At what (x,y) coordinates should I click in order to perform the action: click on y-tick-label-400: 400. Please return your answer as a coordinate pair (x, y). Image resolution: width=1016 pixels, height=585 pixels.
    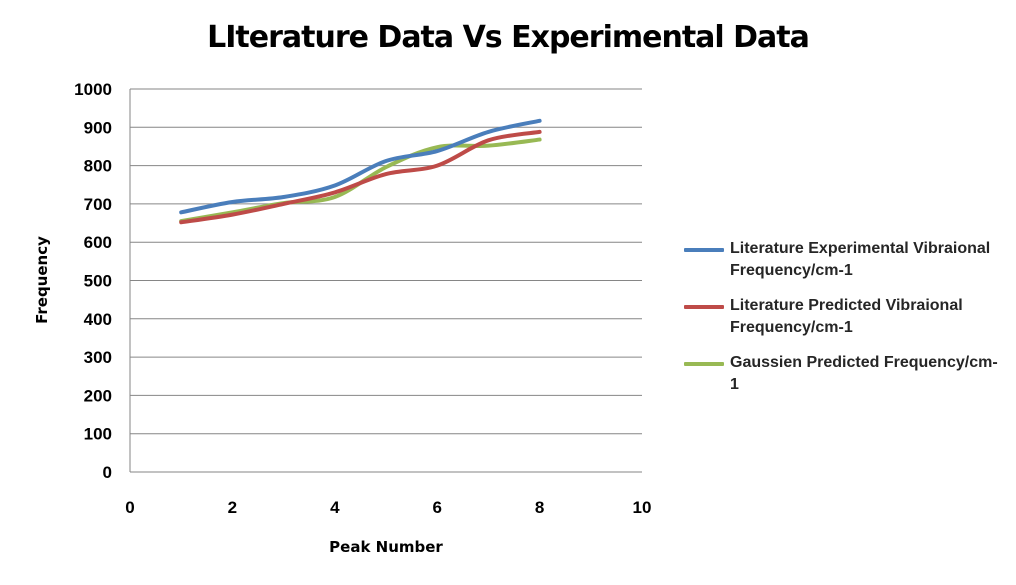
    Looking at the image, I should click on (98, 319).